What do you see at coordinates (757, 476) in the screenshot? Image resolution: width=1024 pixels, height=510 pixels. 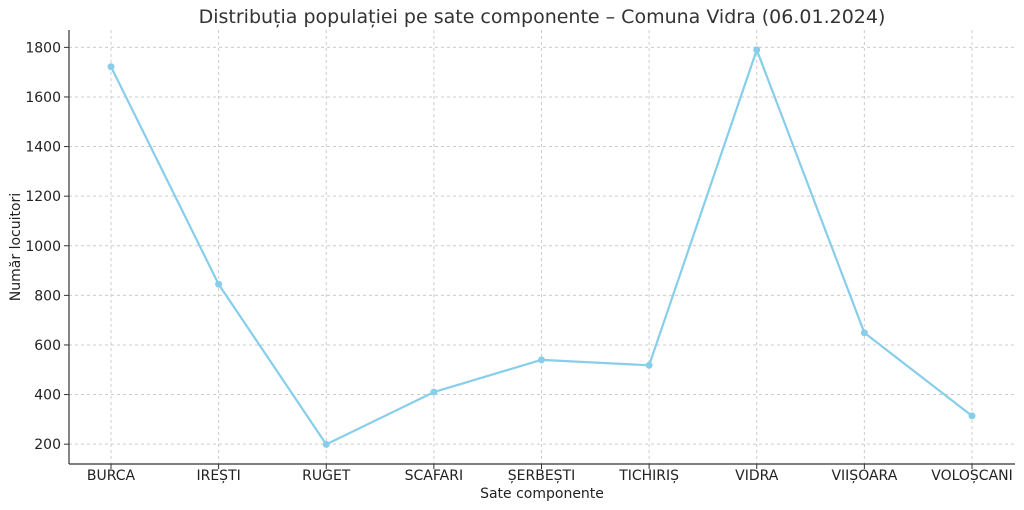 I see `x-tick-label-6: VIDRA` at bounding box center [757, 476].